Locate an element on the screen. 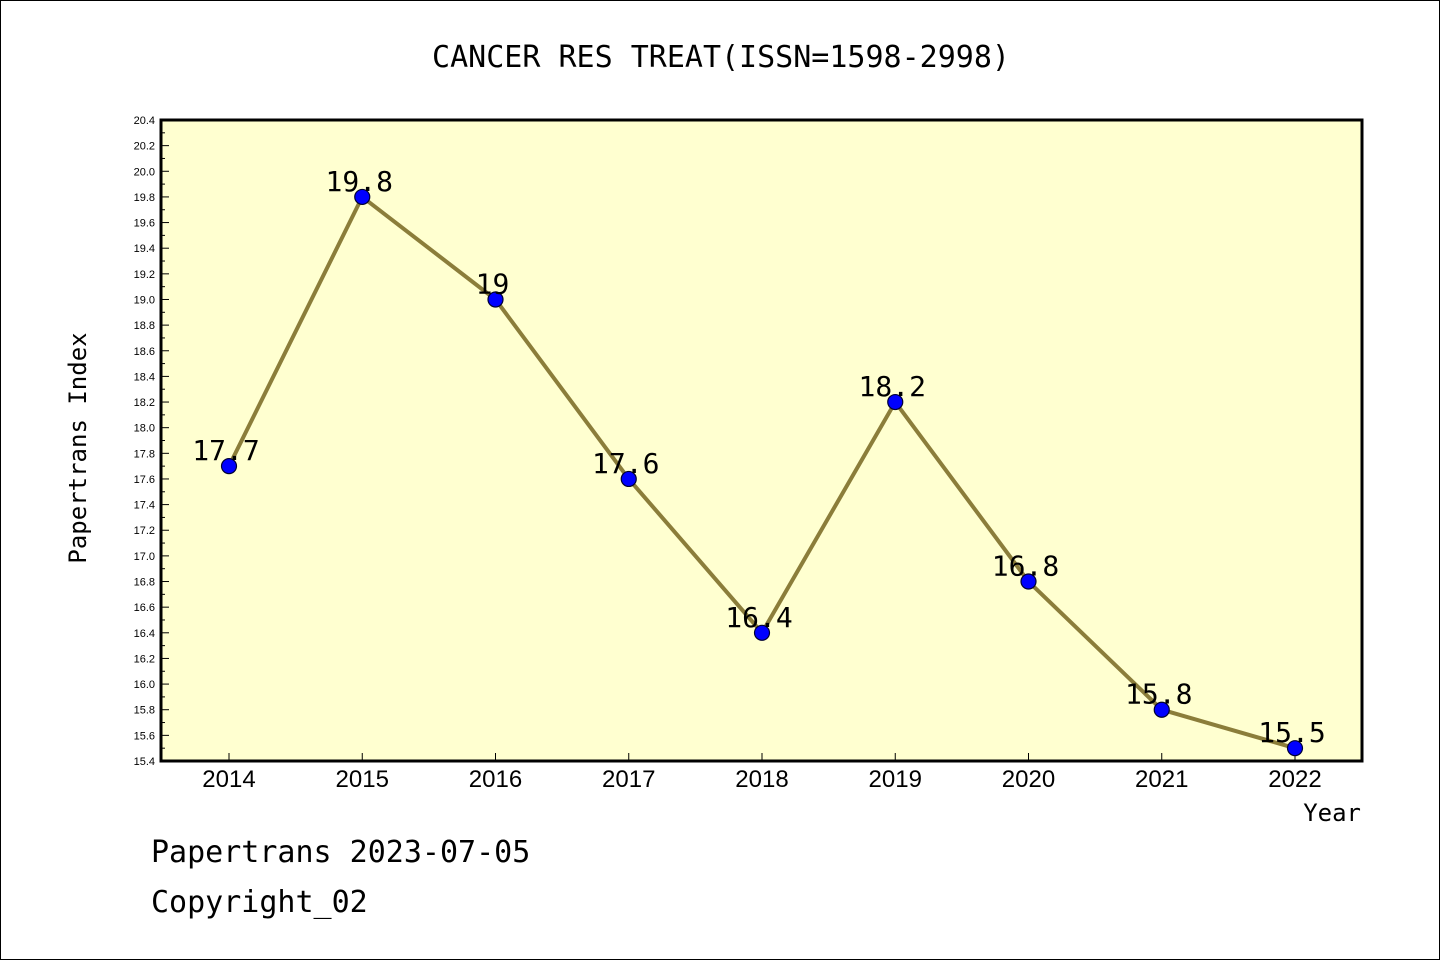 This screenshot has width=1440, height=961. y-axis-label: Papertrans Index is located at coordinates (78, 447).